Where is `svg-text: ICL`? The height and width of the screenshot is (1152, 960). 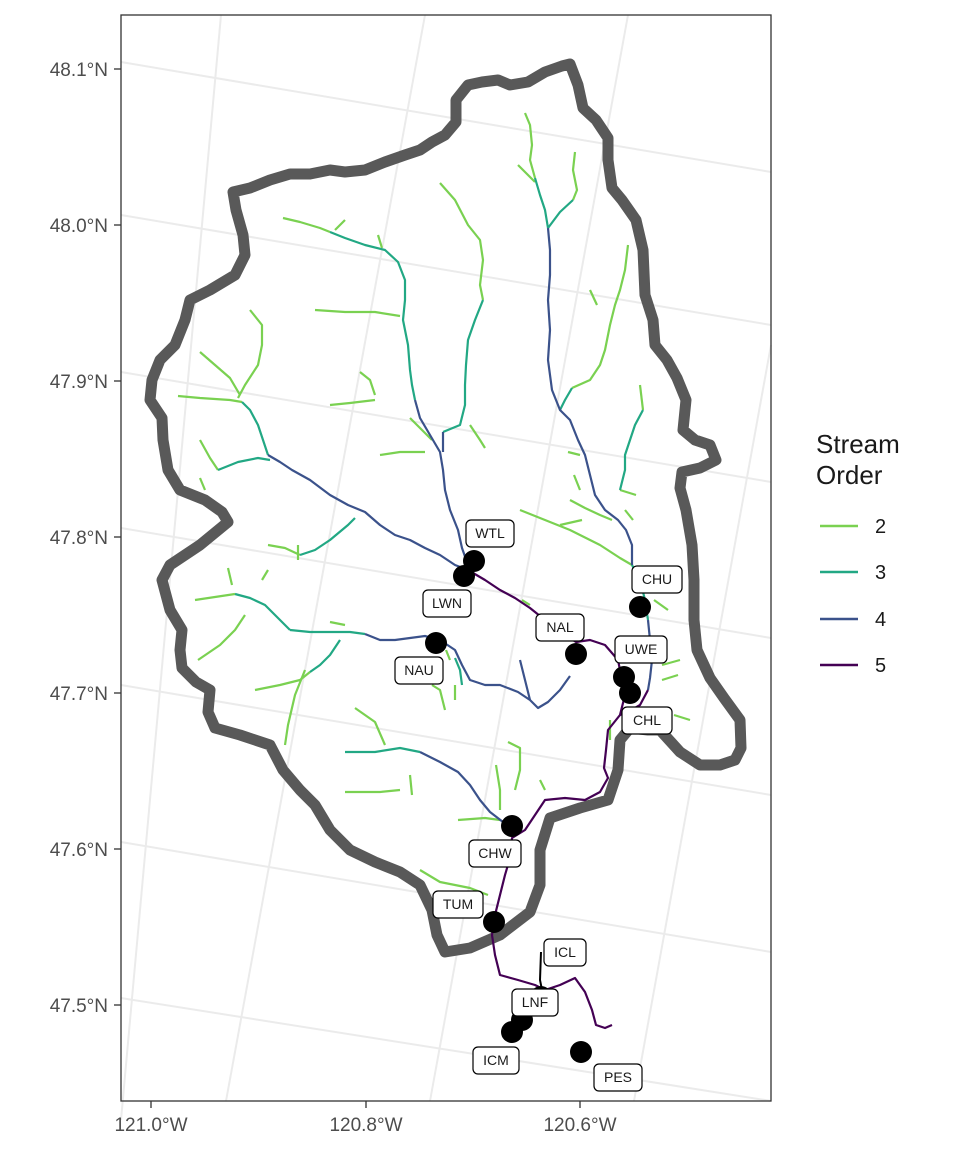 svg-text: ICL is located at coordinates (565, 952).